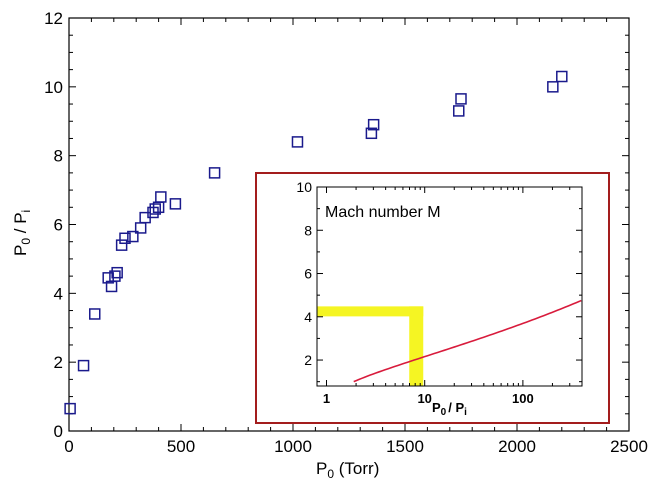  I want to click on inset-x-axis-label: P0/ Pi, so click(449, 409).